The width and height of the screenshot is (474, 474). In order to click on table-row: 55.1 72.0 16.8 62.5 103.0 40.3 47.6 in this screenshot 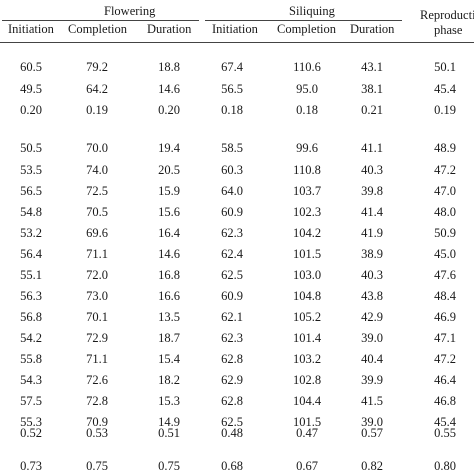, I will do `click(237, 275)`.